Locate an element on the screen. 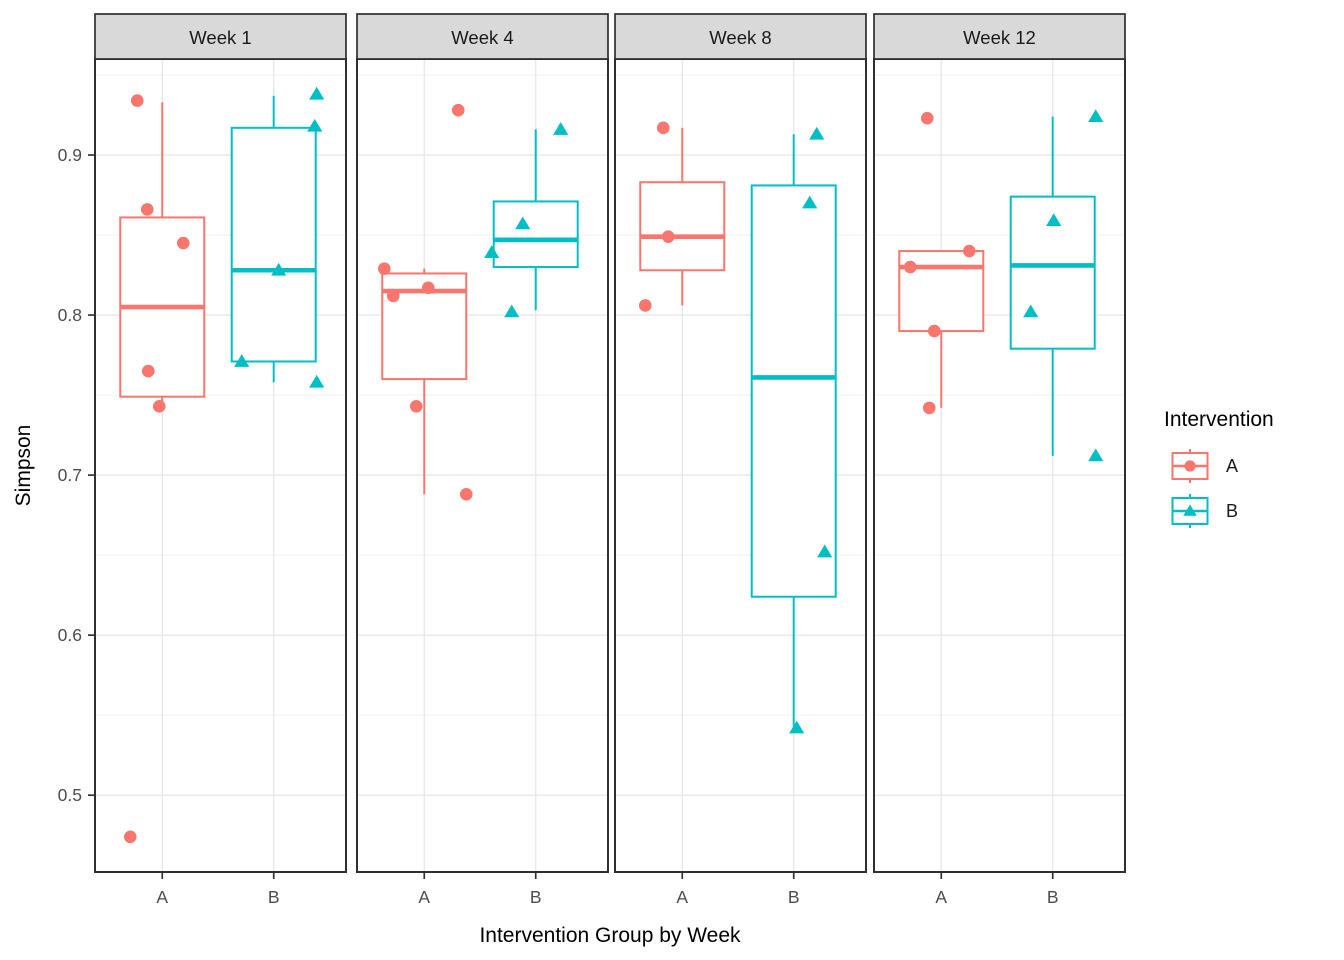 This screenshot has width=1344, height=960. facet-strip-label: Week 8 is located at coordinates (740, 37).